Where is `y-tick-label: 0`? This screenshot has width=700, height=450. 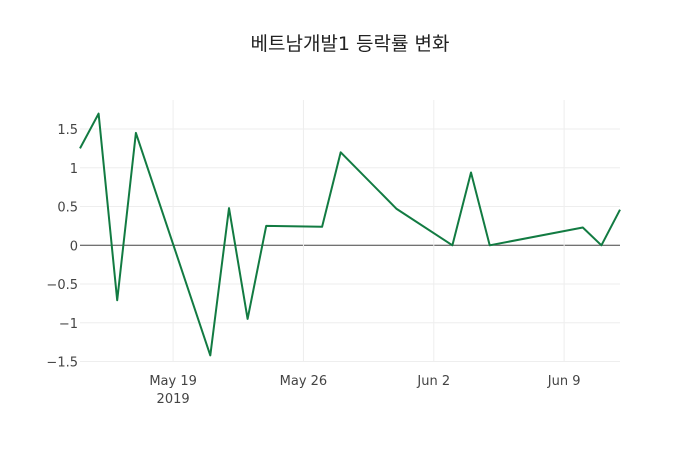
y-tick-label: 0 is located at coordinates (74, 246).